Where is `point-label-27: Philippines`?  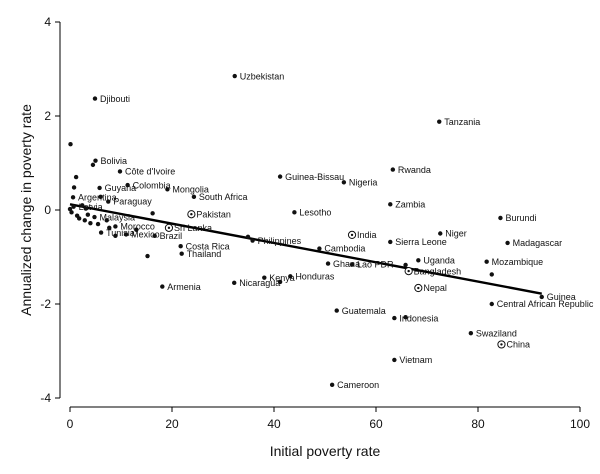 point-label-27: Philippines is located at coordinates (280, 241).